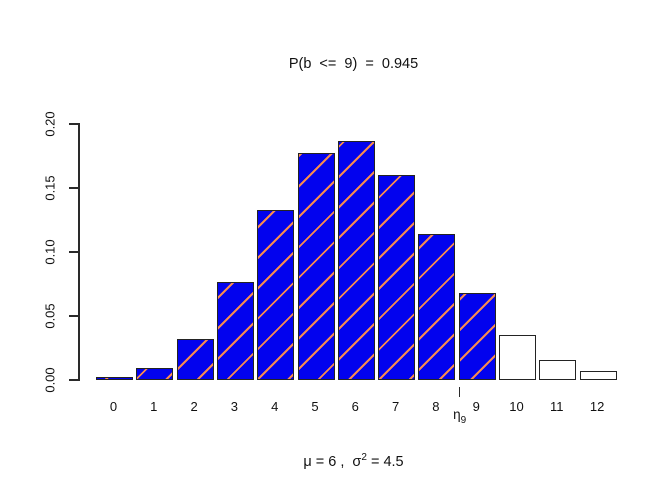 The width and height of the screenshot is (672, 480). Describe the element at coordinates (73, 380) in the screenshot. I see `y-tick-0.00` at that location.